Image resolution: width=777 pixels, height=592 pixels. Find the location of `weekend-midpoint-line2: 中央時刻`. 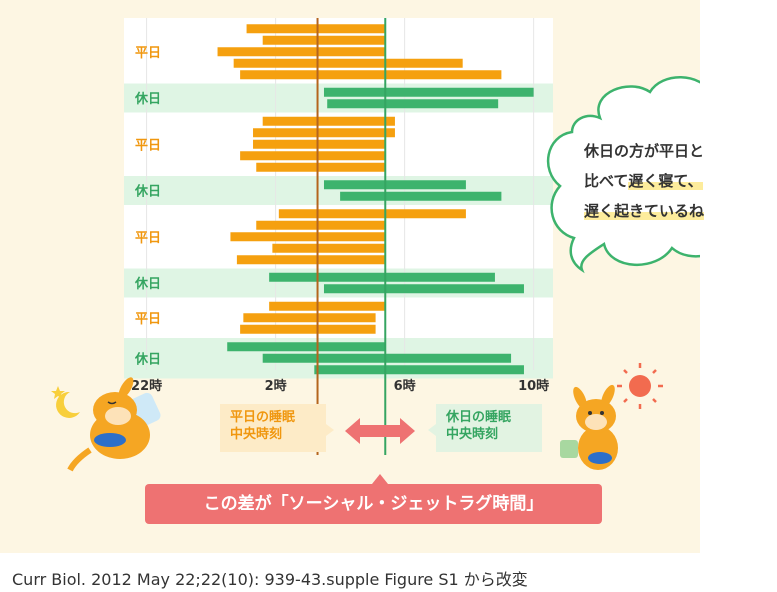

weekend-midpoint-line2: 中央時刻 is located at coordinates (472, 434).